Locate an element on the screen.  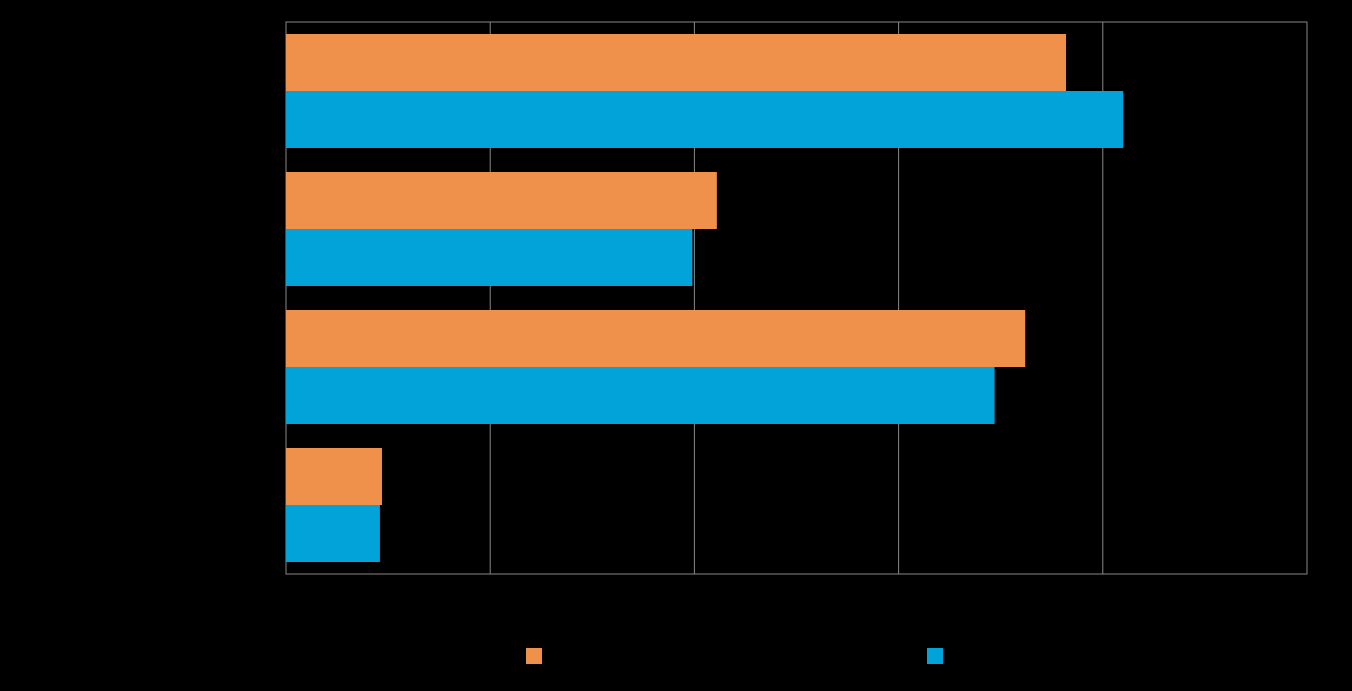
x-tick-label: 5 is located at coordinates (1307, 591).